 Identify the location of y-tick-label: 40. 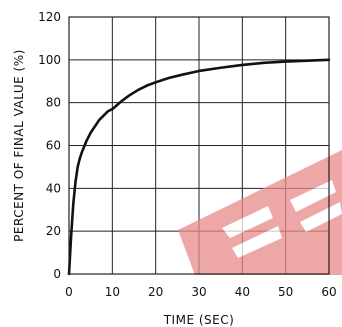
(53, 188).